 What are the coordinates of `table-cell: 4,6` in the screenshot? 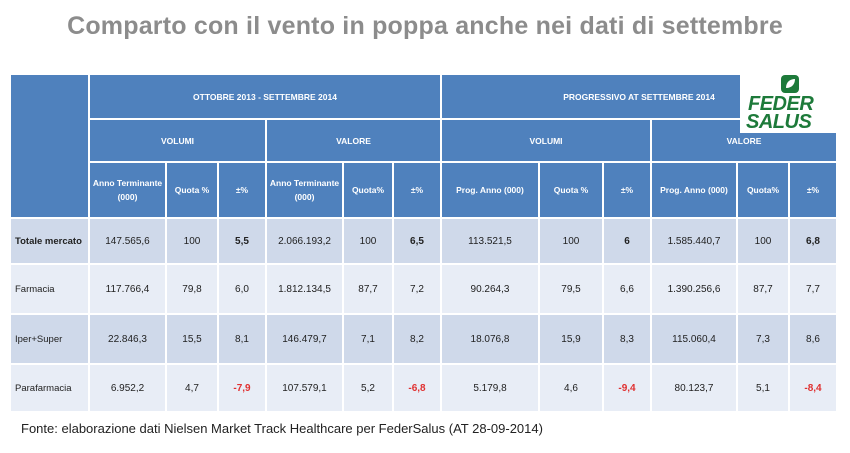 It's located at (571, 388).